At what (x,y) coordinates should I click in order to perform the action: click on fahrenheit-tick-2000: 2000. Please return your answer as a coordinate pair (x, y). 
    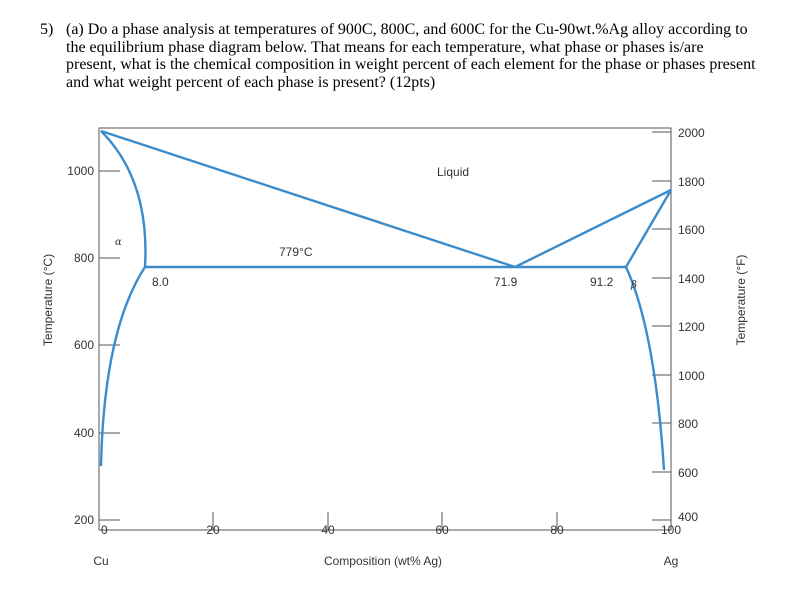
    Looking at the image, I should click on (691, 133).